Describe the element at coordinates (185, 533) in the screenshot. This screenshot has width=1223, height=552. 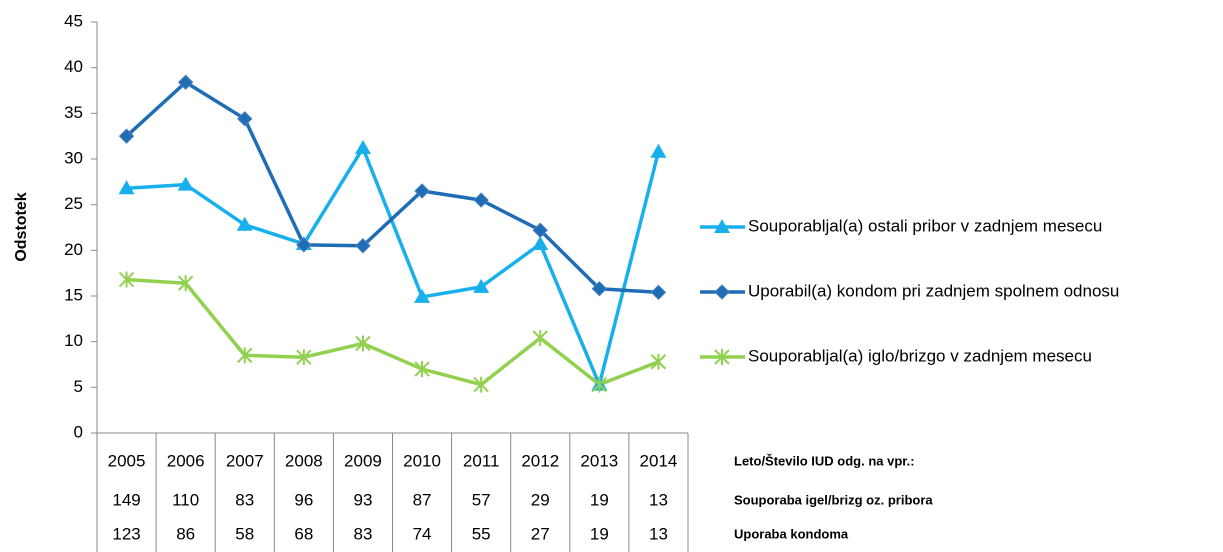
I see `table-cell: 86` at that location.